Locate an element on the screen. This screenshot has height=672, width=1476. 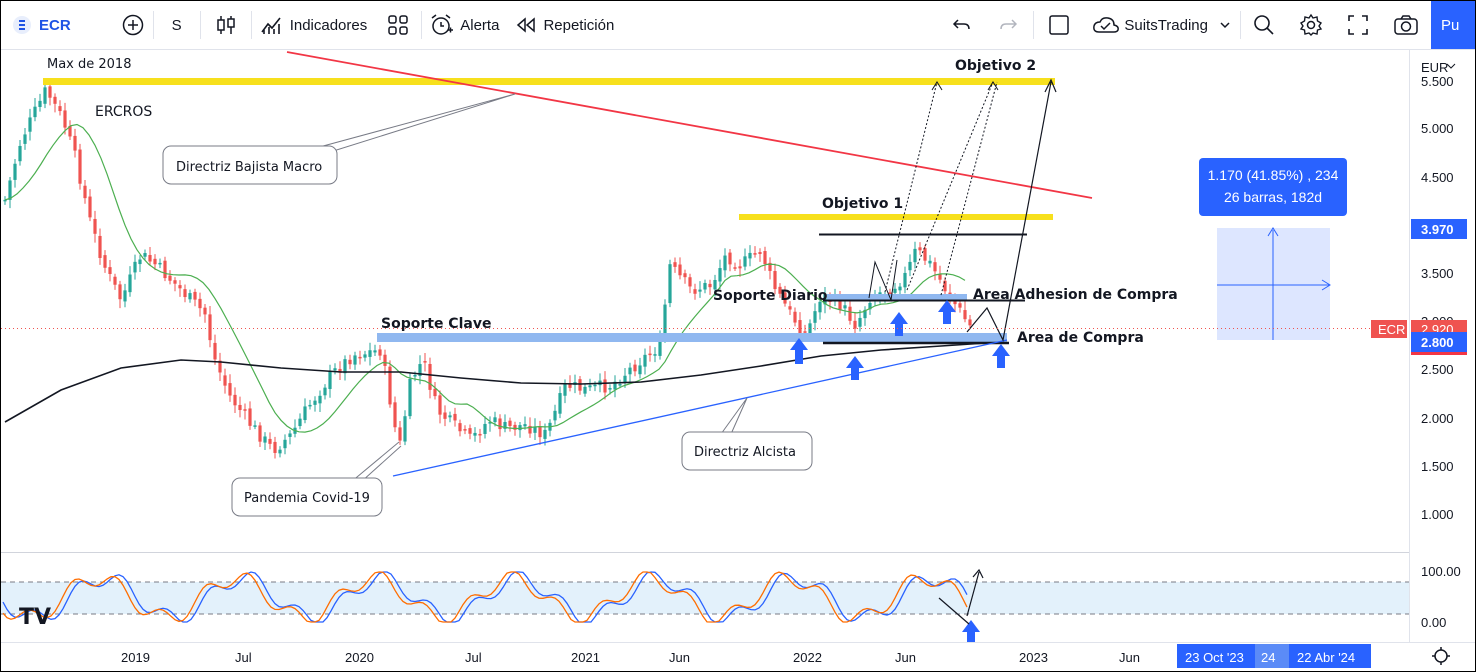
search-button is located at coordinates (1264, 25).